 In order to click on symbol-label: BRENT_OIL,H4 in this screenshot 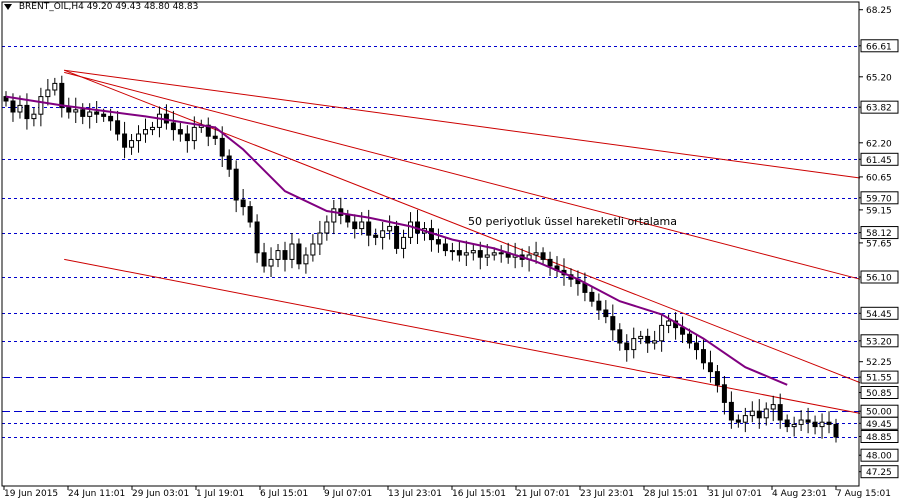, I will do `click(51, 7)`.